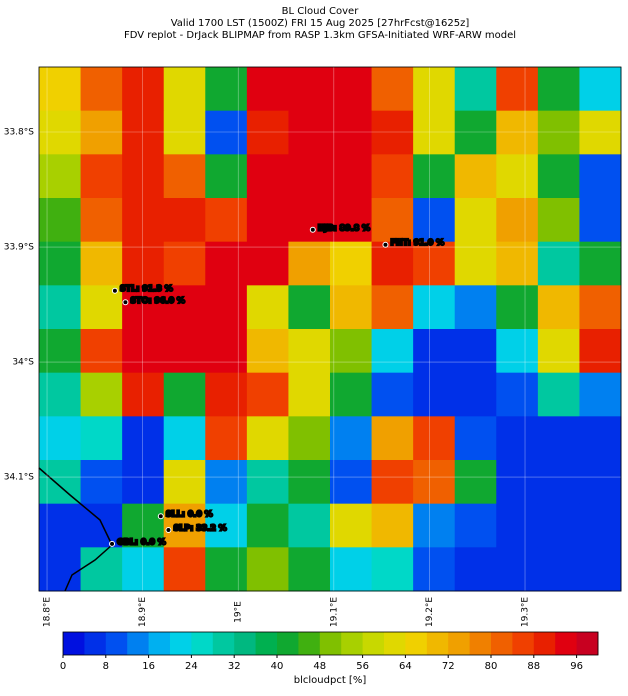  What do you see at coordinates (491, 666) in the screenshot?
I see `colorbar-tick-label: 80` at bounding box center [491, 666].